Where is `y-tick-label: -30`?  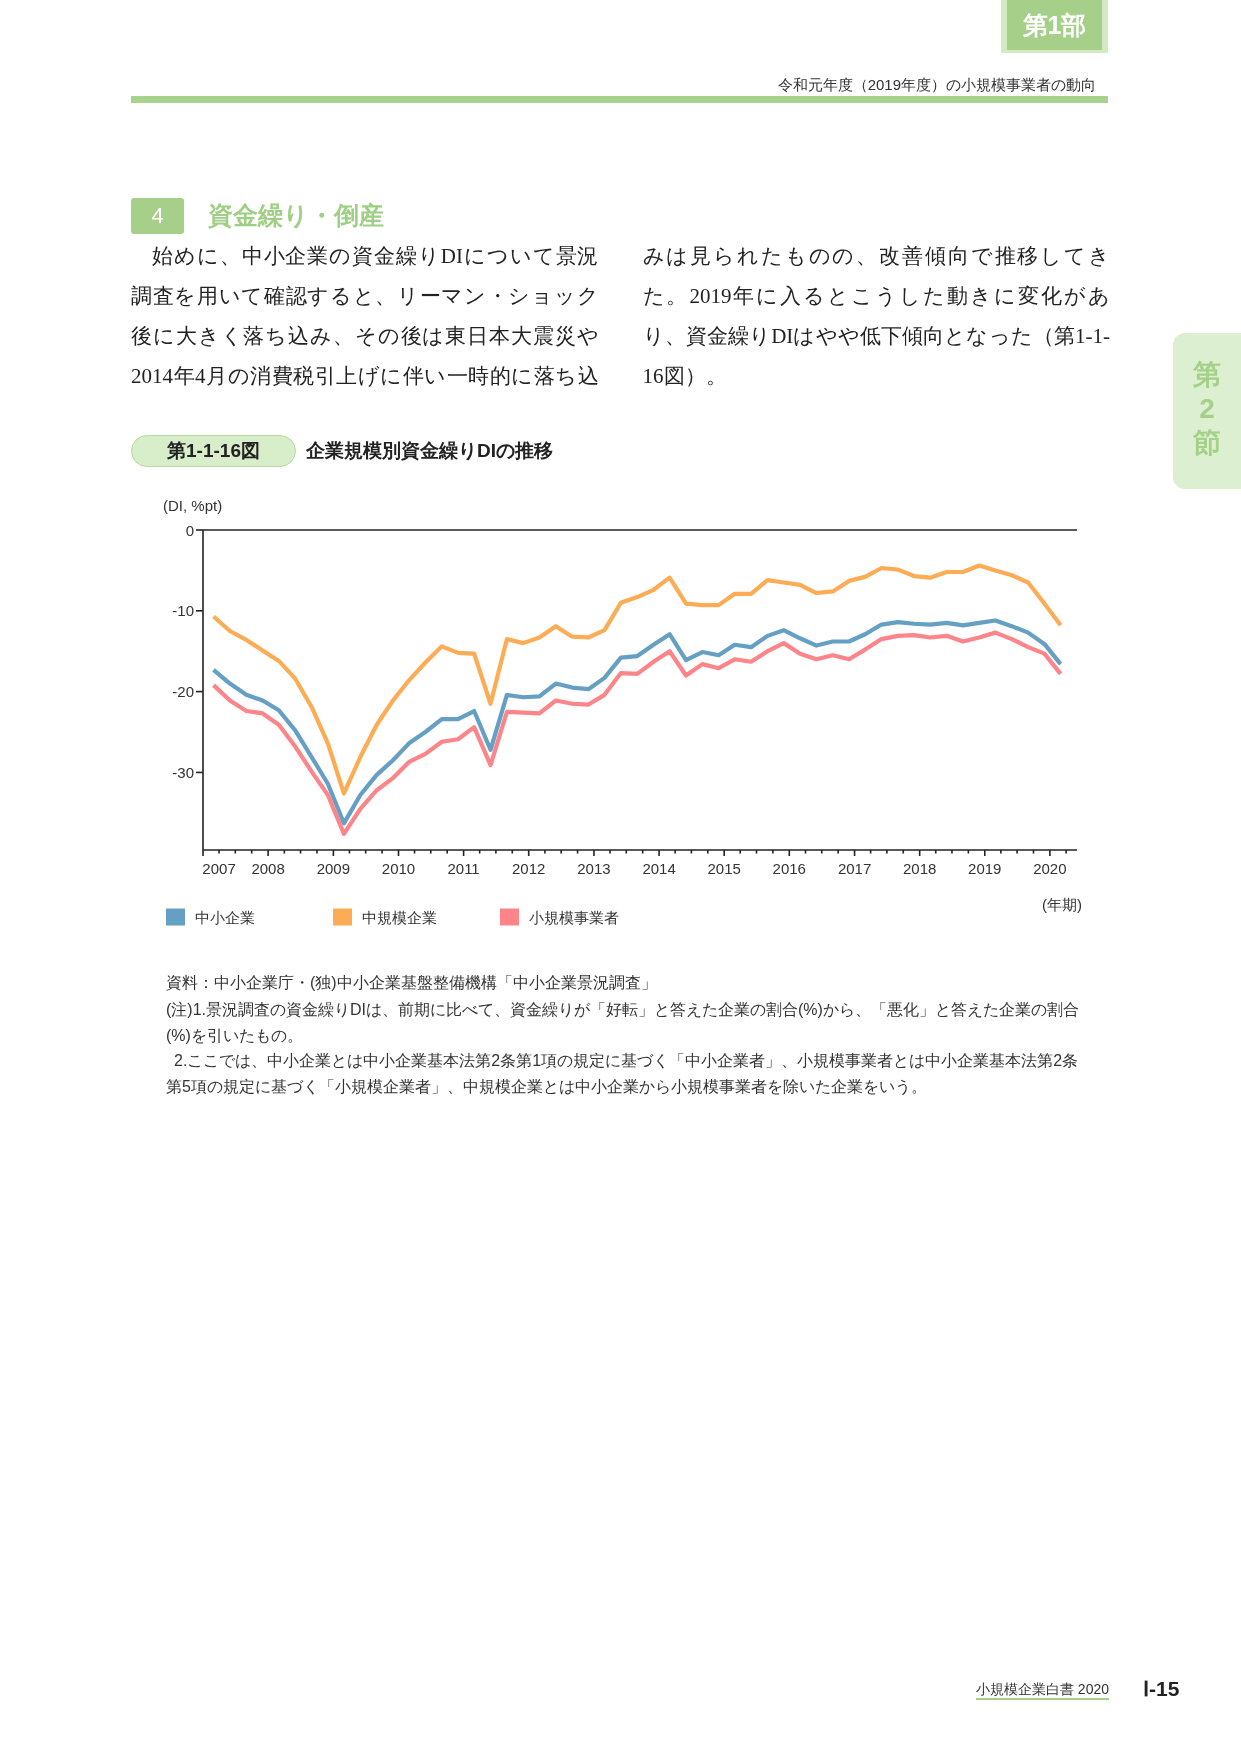 y-tick-label: -30 is located at coordinates (183, 772).